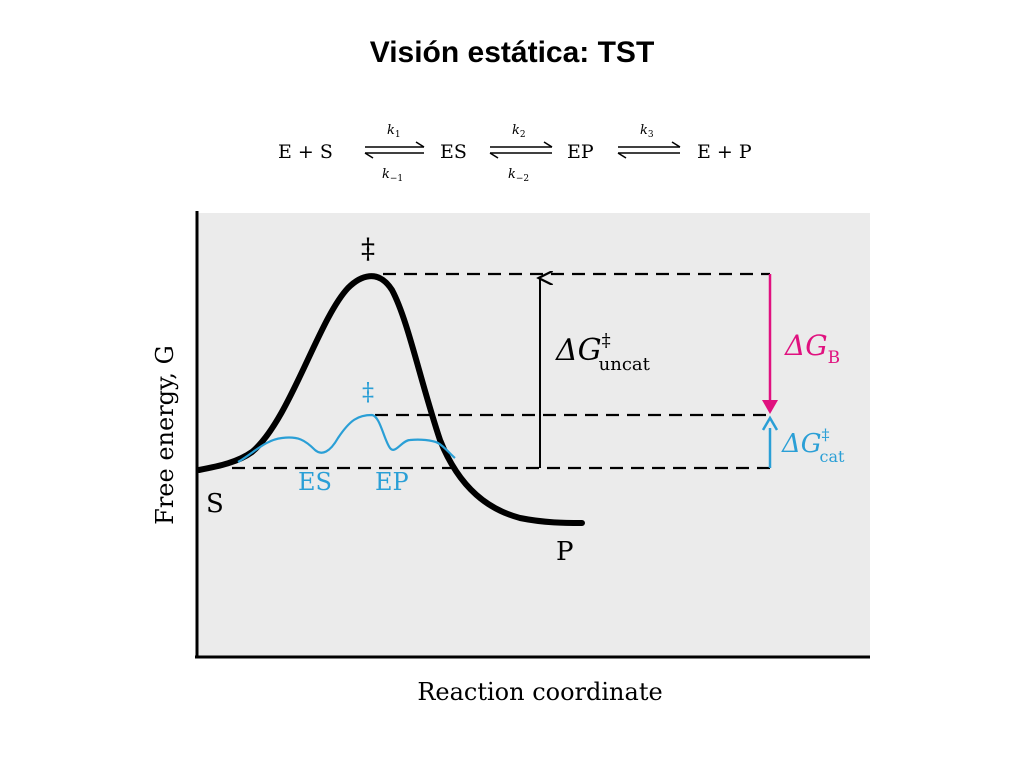 The height and width of the screenshot is (768, 1024). Describe the element at coordinates (770, 407) in the screenshot. I see `delta-g-b-arrowhead` at that location.